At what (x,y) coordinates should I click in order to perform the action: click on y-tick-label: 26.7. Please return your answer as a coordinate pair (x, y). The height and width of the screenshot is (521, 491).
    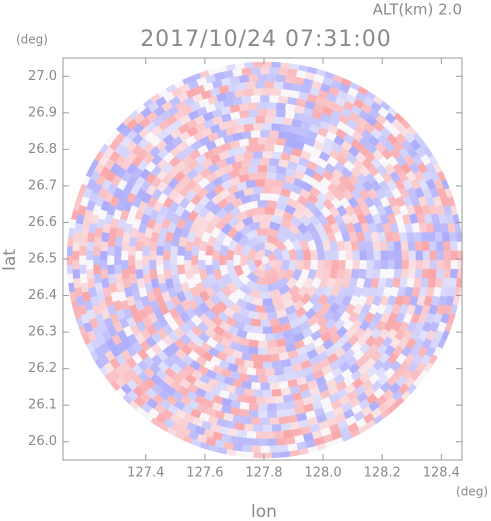
    Looking at the image, I should click on (42, 185).